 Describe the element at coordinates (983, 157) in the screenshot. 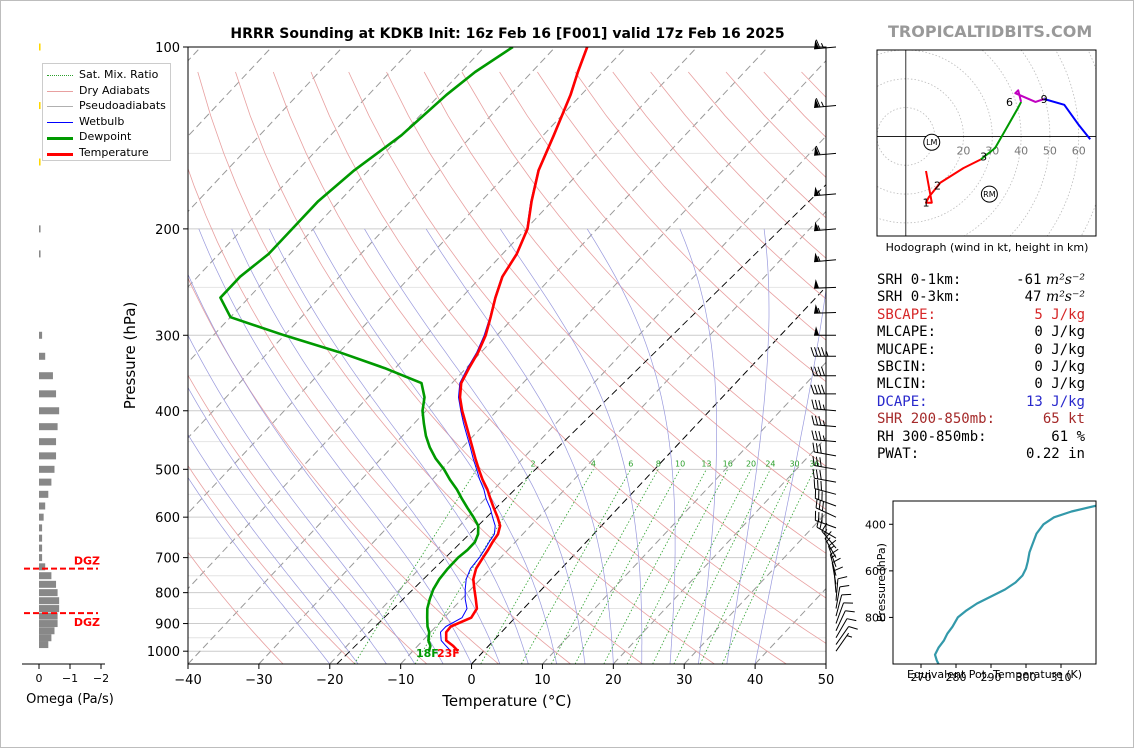

I see `hodograph-height-label: 3` at that location.